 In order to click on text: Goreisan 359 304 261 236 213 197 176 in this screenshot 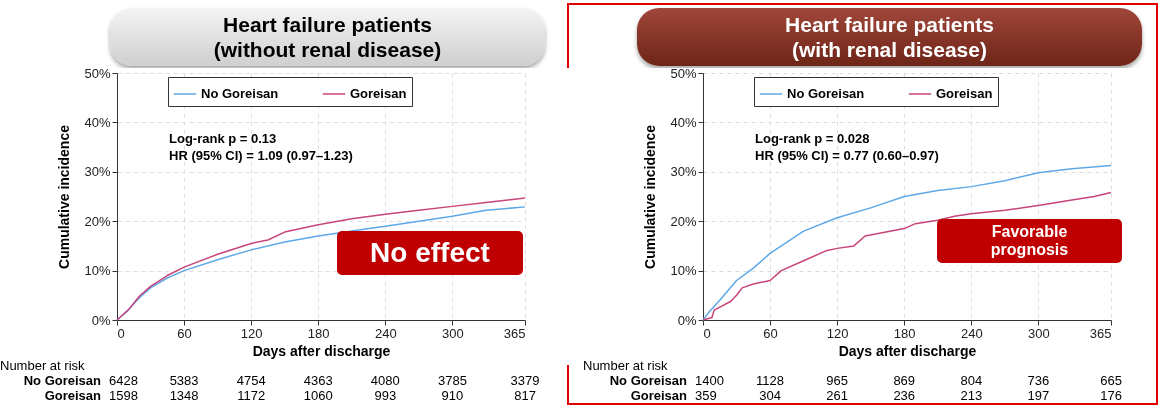, I will do `click(876, 395)`.